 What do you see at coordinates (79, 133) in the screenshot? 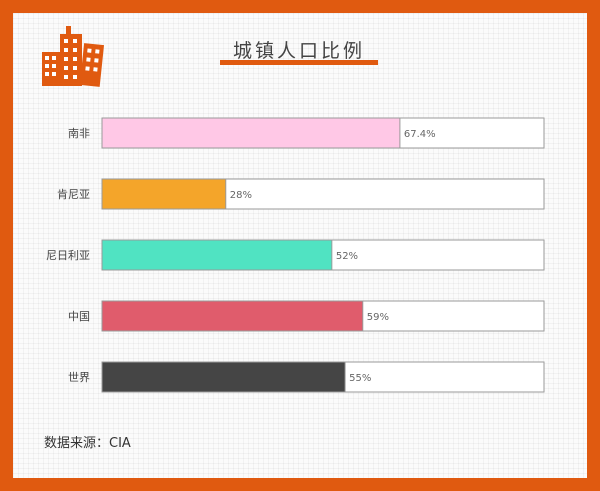
I see `category-label: 南非` at bounding box center [79, 133].